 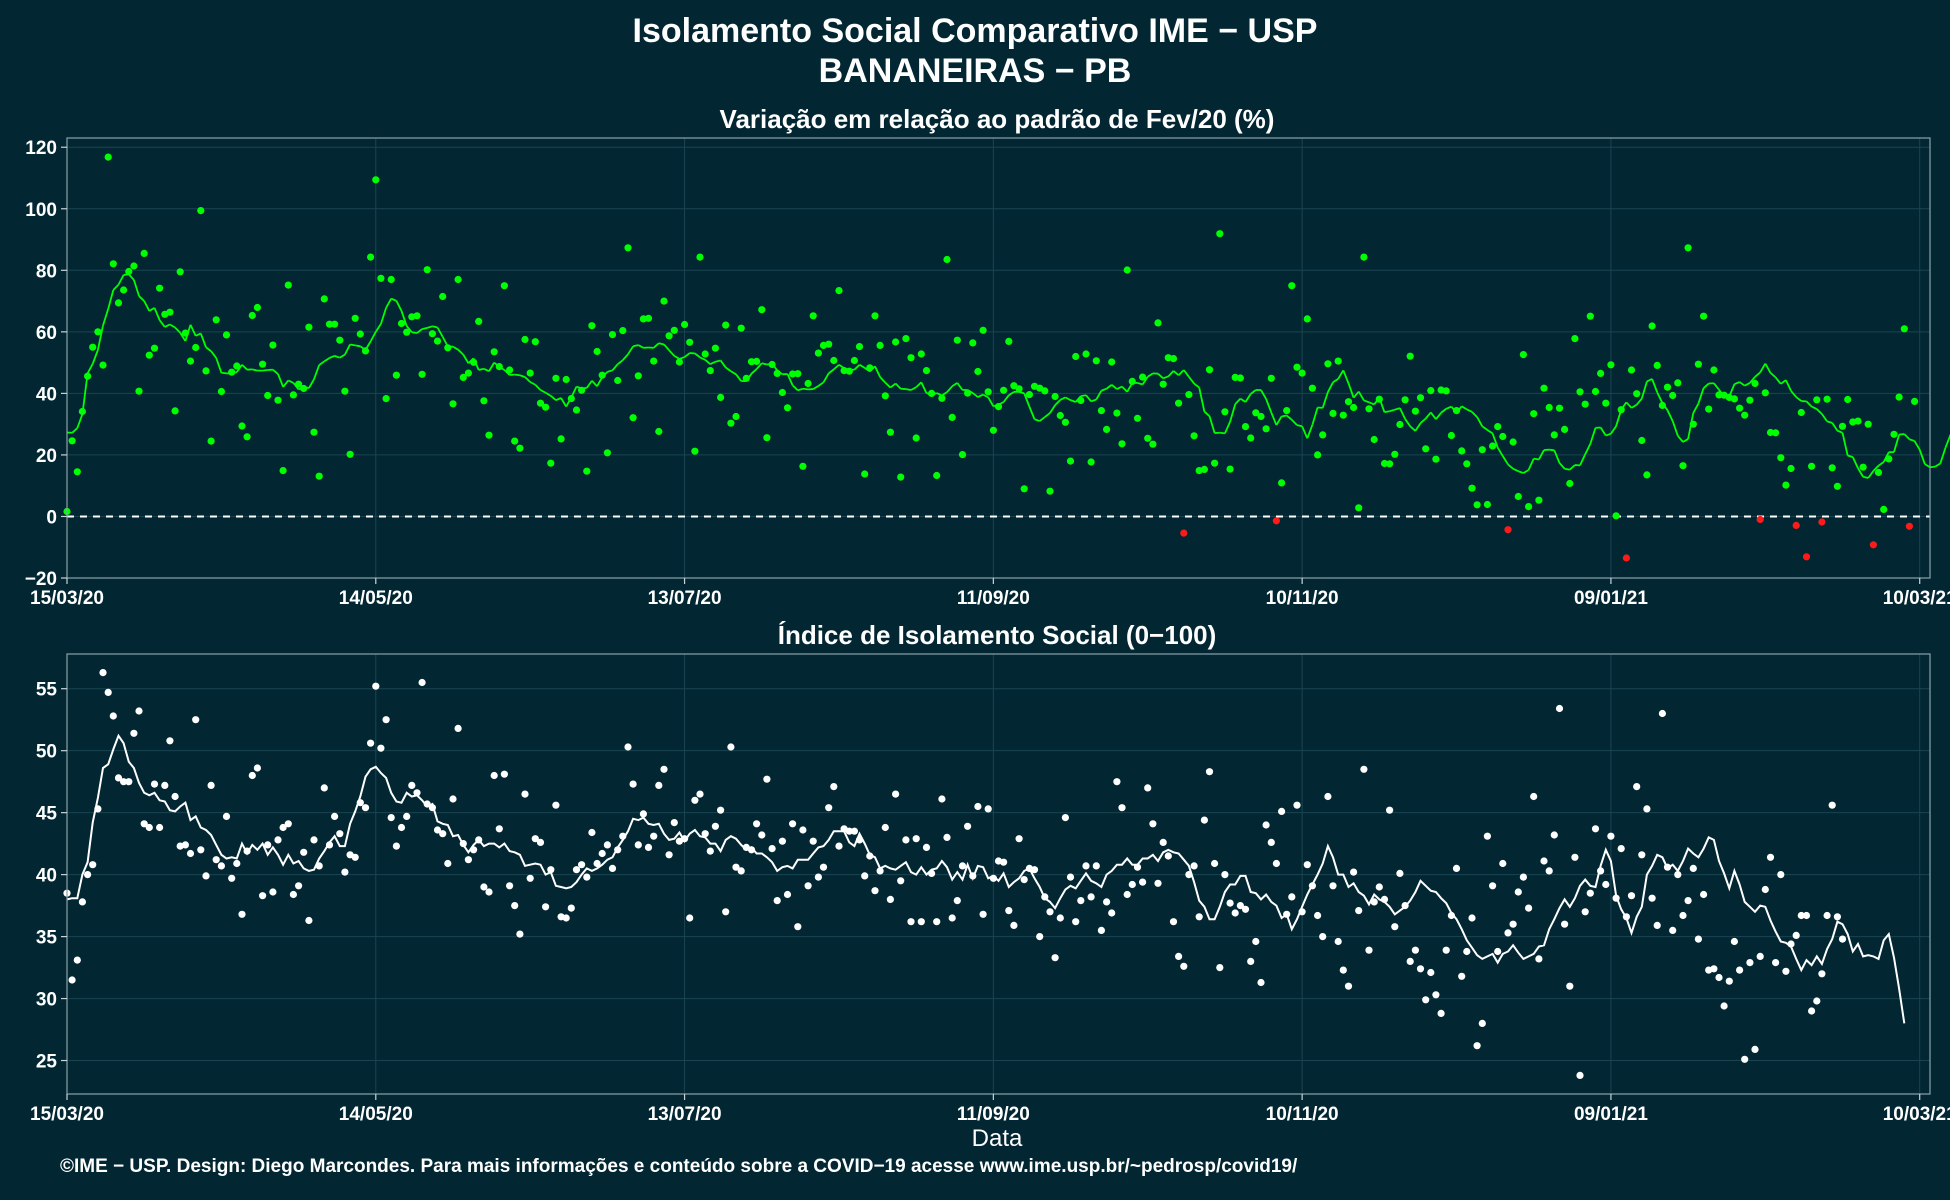 What do you see at coordinates (376, 598) in the screenshot?
I see `x-tick-label: 14/05/20` at bounding box center [376, 598].